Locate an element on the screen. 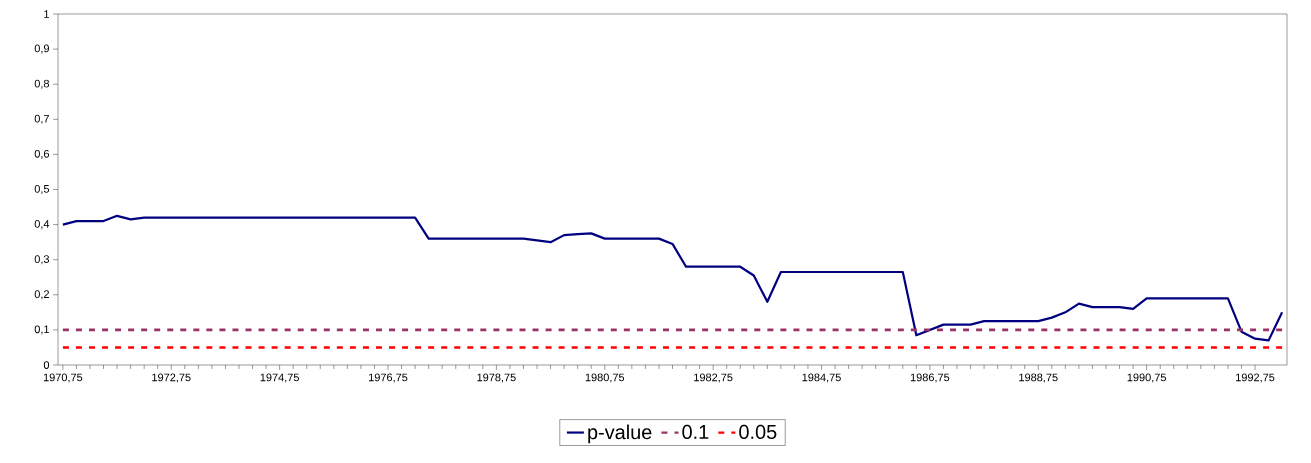 The height and width of the screenshot is (463, 1311). x-tick-label: 1982,75 is located at coordinates (713, 378).